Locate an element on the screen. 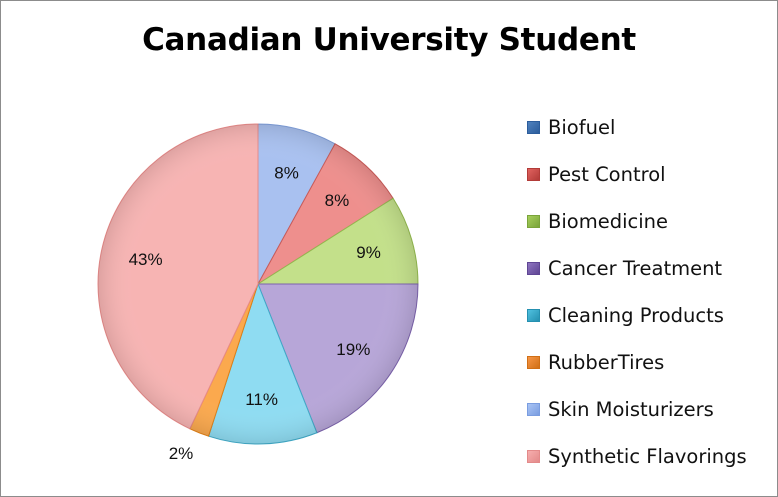 The image size is (778, 497). legend-label: Cancer Treatment is located at coordinates (635, 268).